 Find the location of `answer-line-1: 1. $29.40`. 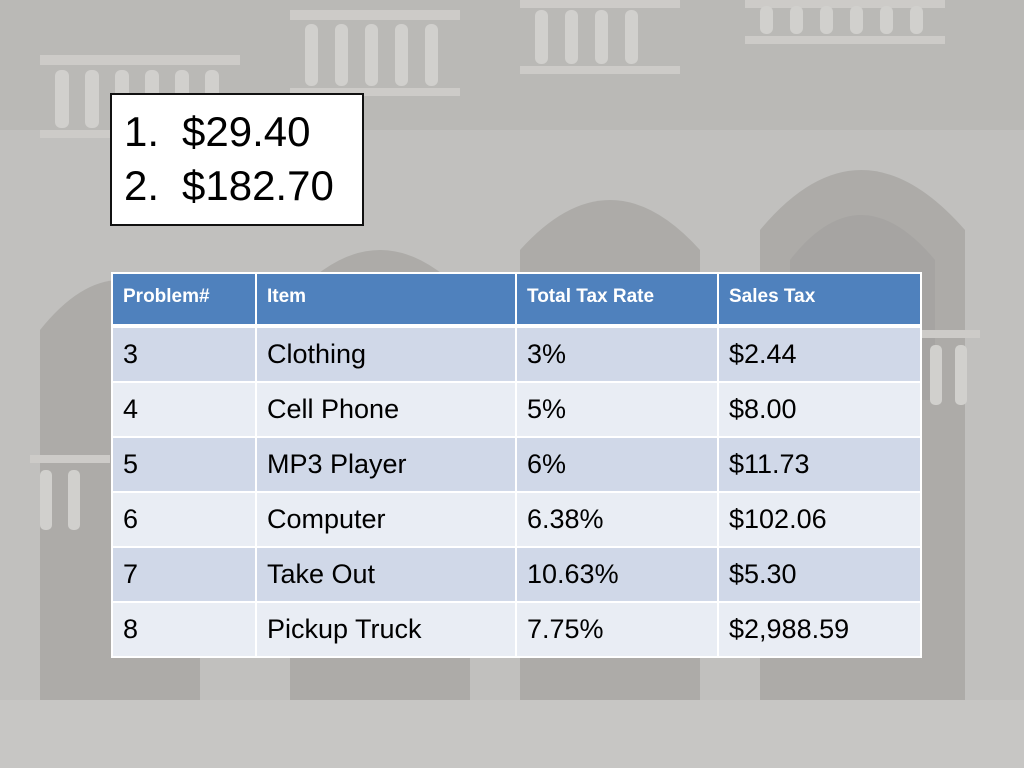

answer-line-1: 1. $29.40 is located at coordinates (243, 132).